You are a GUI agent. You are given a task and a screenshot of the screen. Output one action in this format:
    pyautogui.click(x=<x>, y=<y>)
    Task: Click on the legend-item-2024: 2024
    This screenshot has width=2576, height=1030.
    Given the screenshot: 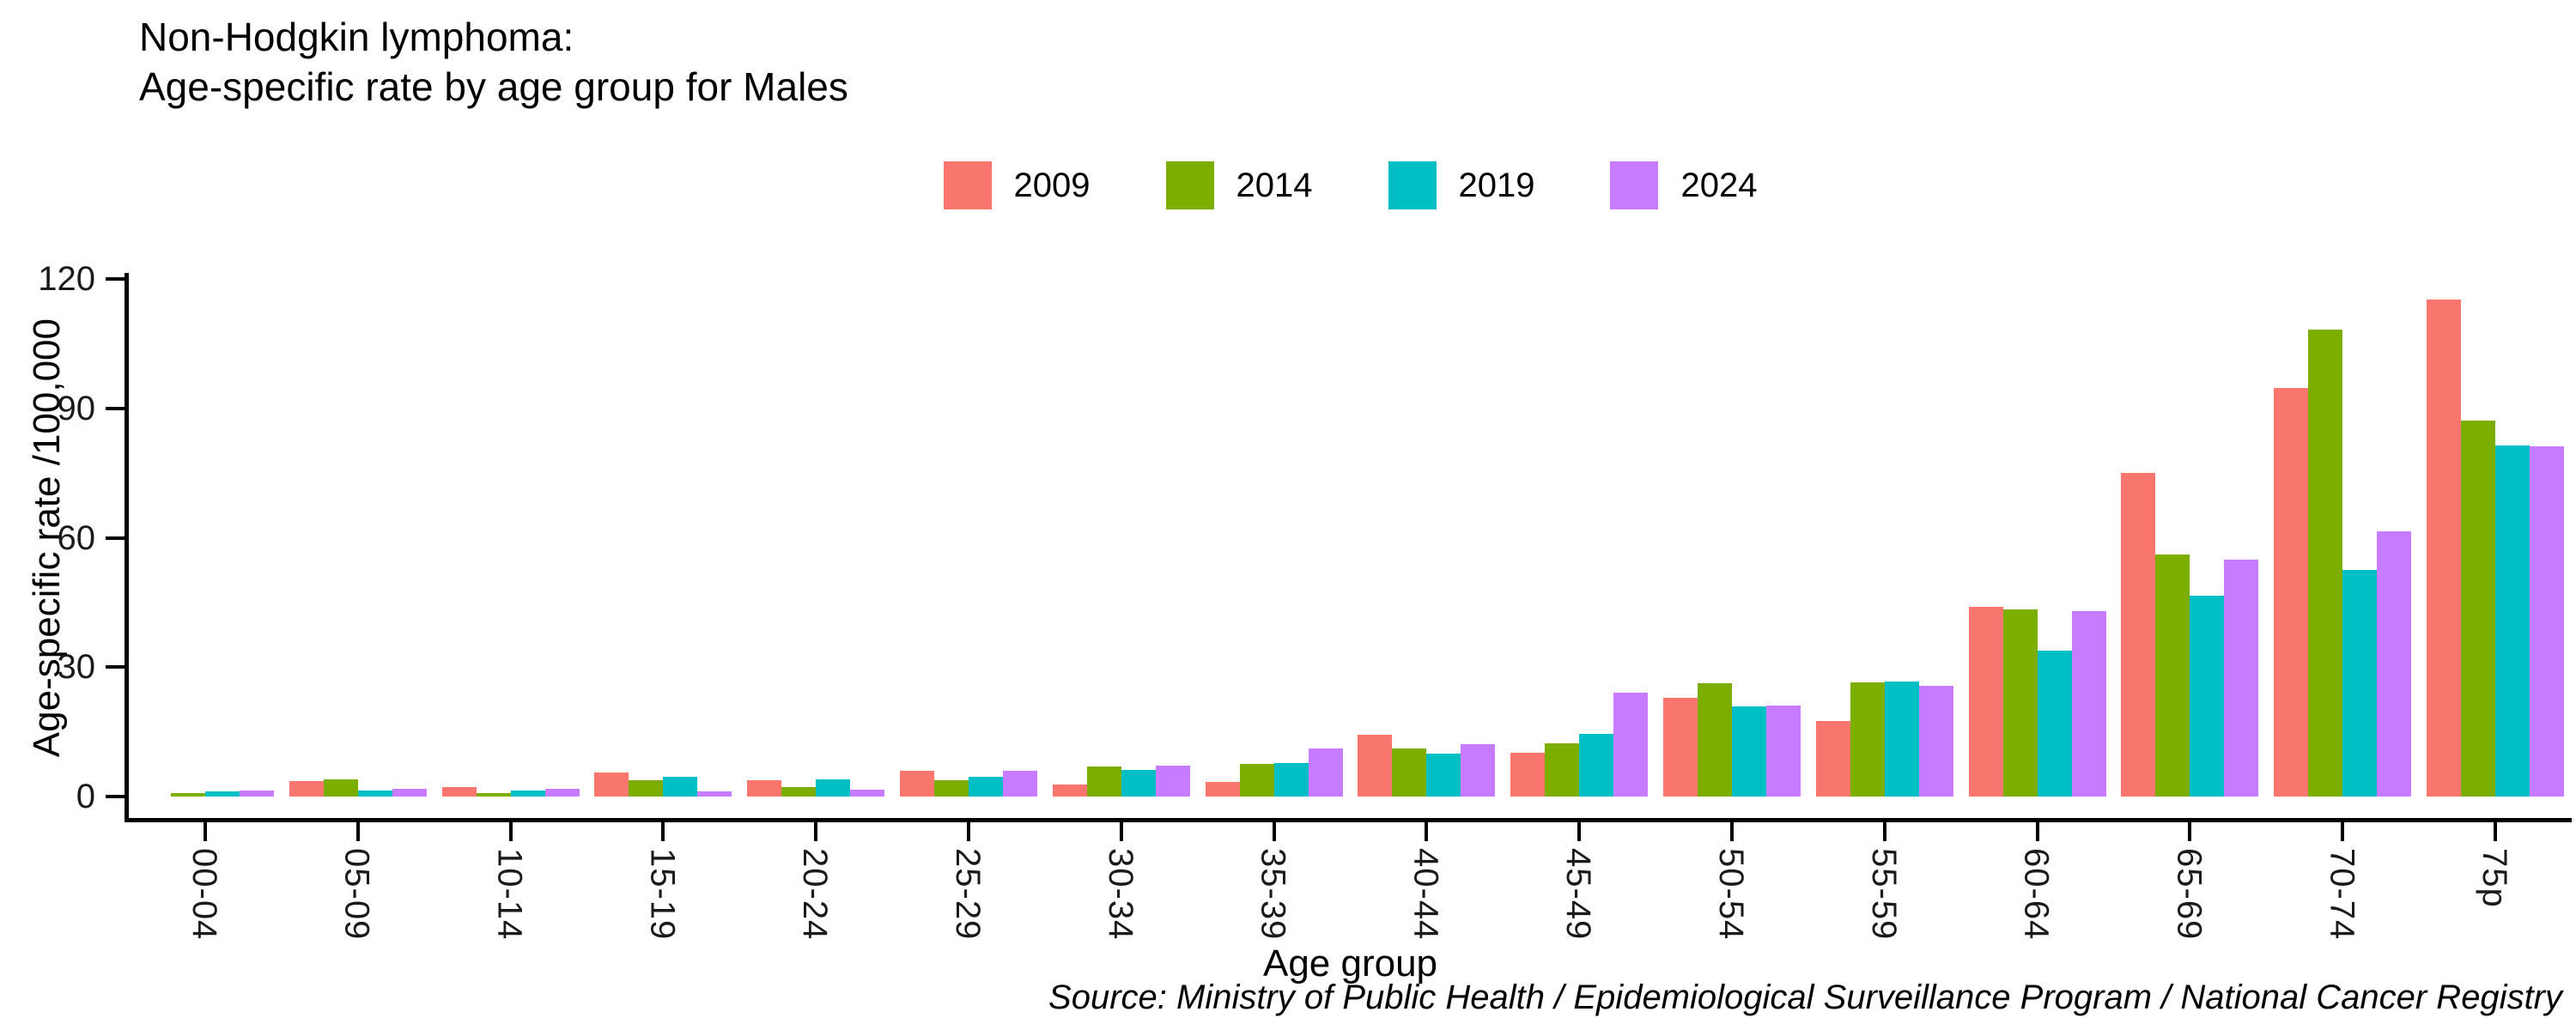 What is the action you would take?
    pyautogui.click(x=1683, y=185)
    